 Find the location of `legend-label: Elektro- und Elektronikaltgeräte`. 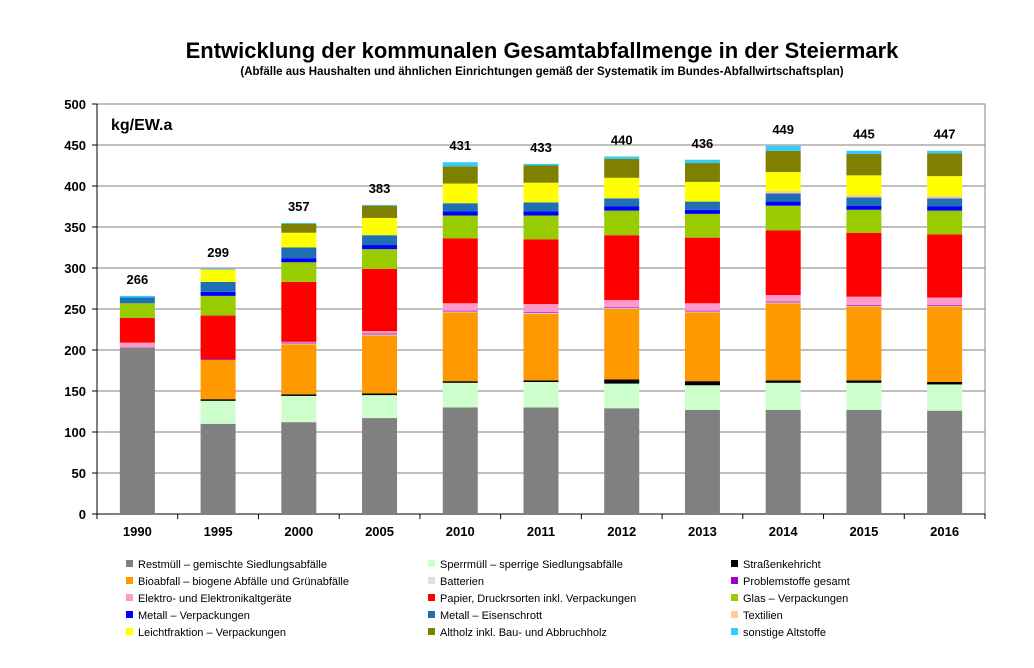

legend-label: Elektro- und Elektronikaltgeräte is located at coordinates (215, 599).